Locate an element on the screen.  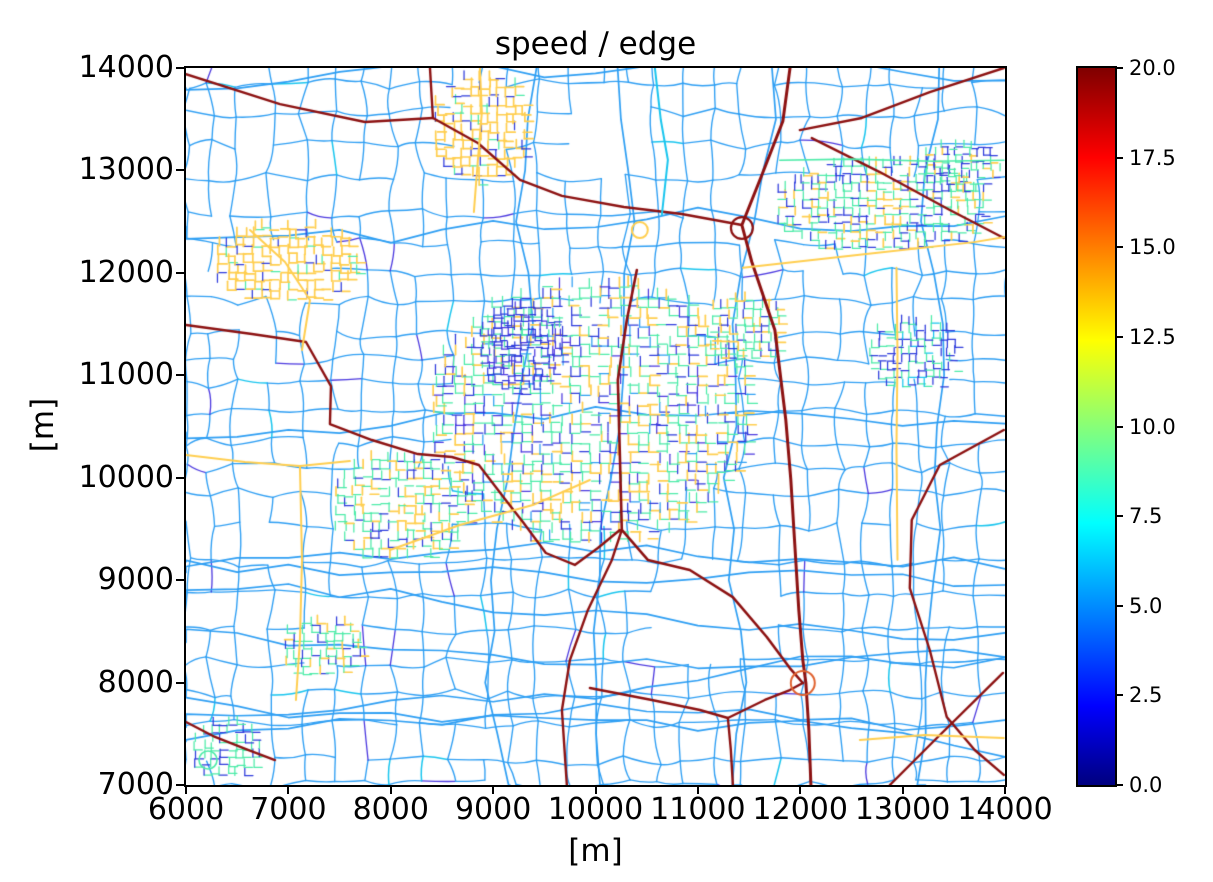
y-tick-label: 10000 is located at coordinates (126, 477).